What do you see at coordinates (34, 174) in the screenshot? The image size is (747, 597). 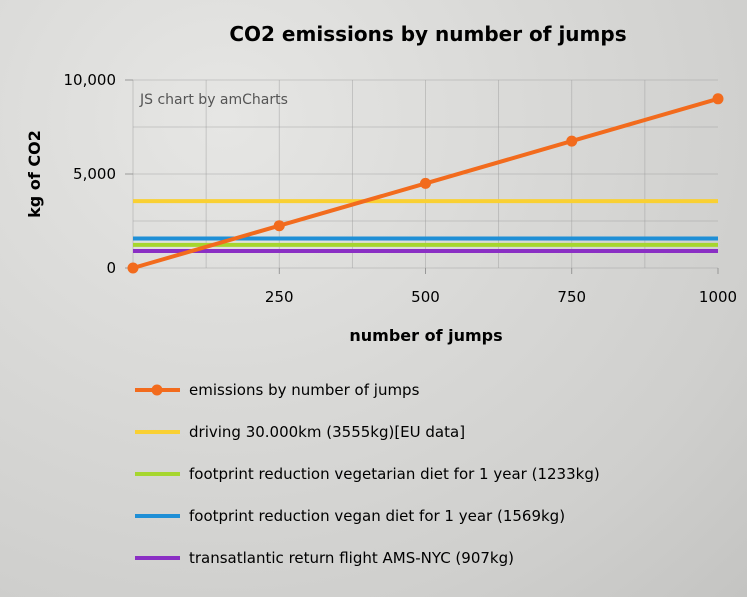 I see `y-axis-label: kg of CO2` at bounding box center [34, 174].